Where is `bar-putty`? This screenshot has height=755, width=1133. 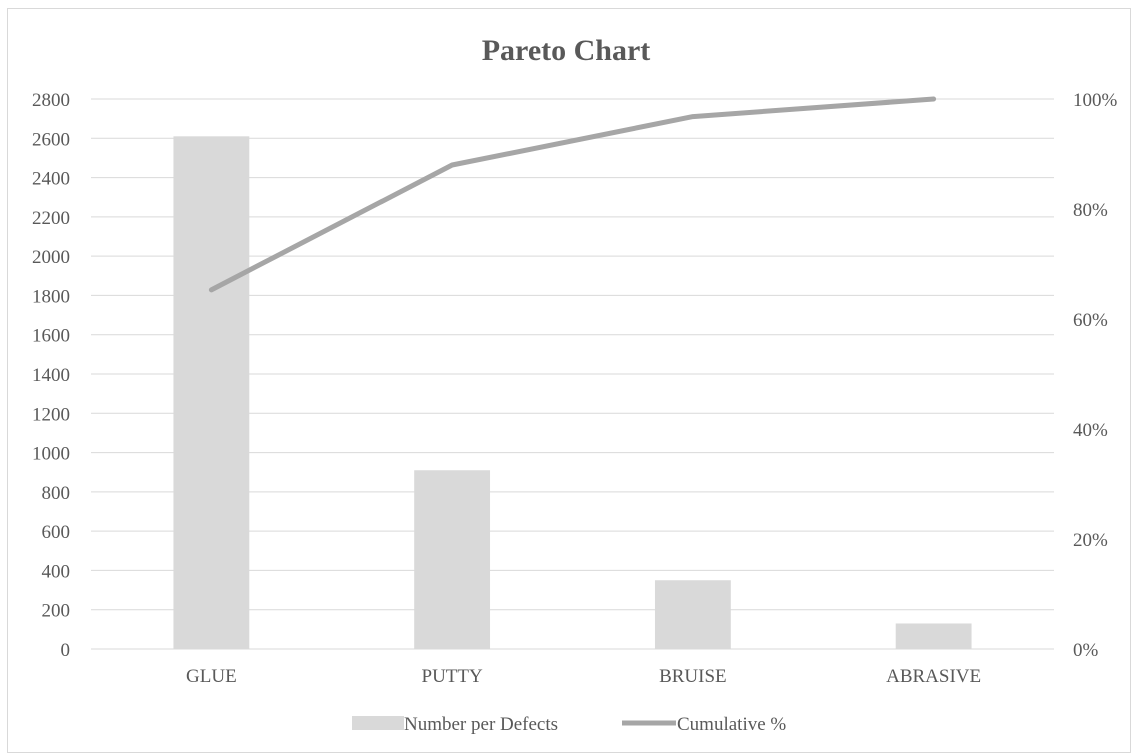
bar-putty is located at coordinates (452, 559).